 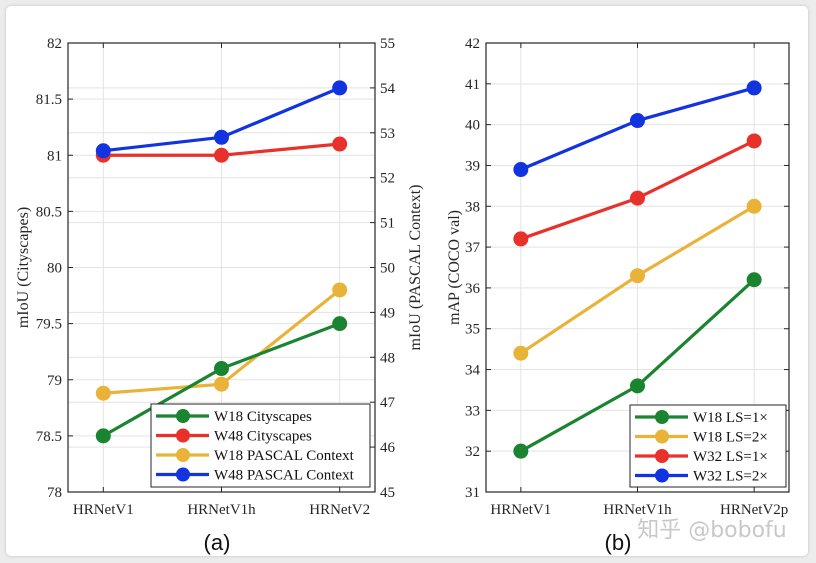 I want to click on legend-item: W48 PASCAL Context, so click(x=255, y=475).